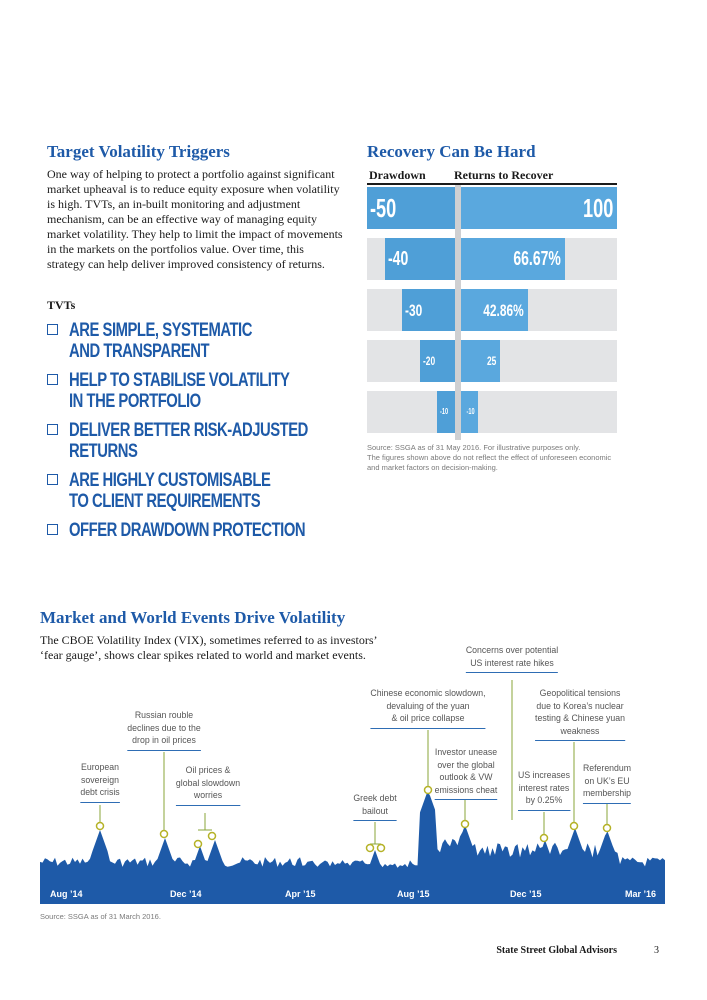 Image resolution: width=707 pixels, height=1000 pixels. Describe the element at coordinates (413, 894) in the screenshot. I see `axis-label: Aug ’15` at that location.